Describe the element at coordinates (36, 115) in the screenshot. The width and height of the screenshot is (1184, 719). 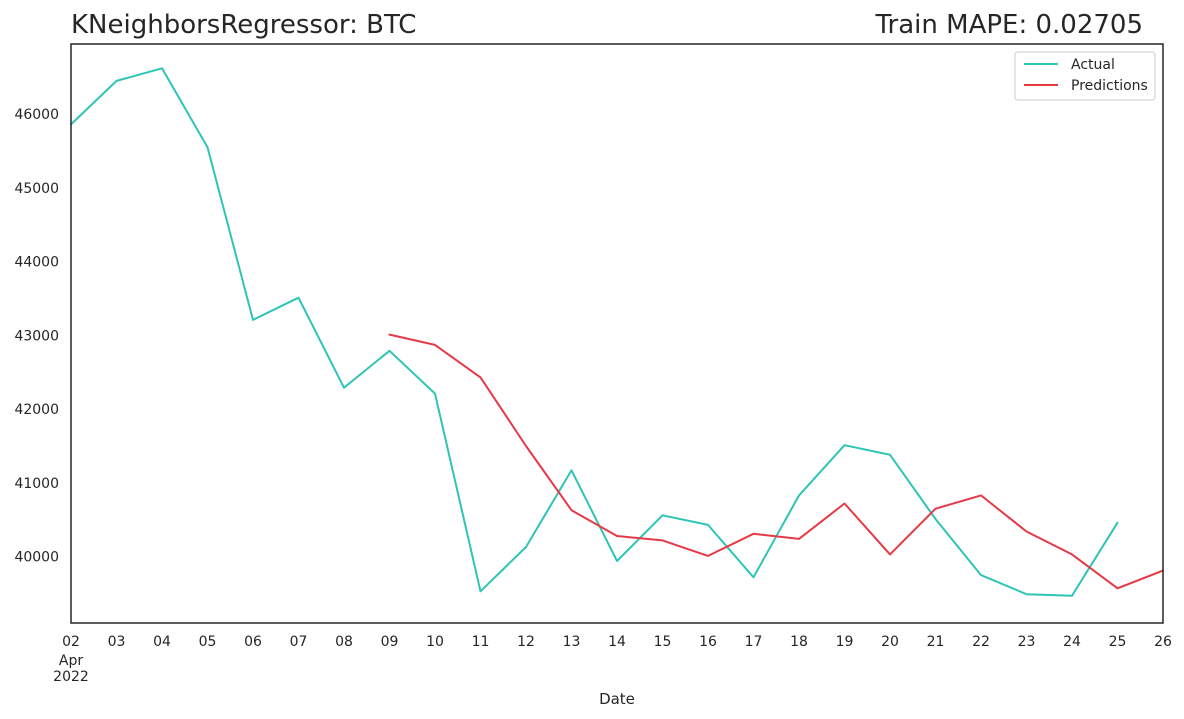
I see `y-tick-label: 46000` at that location.